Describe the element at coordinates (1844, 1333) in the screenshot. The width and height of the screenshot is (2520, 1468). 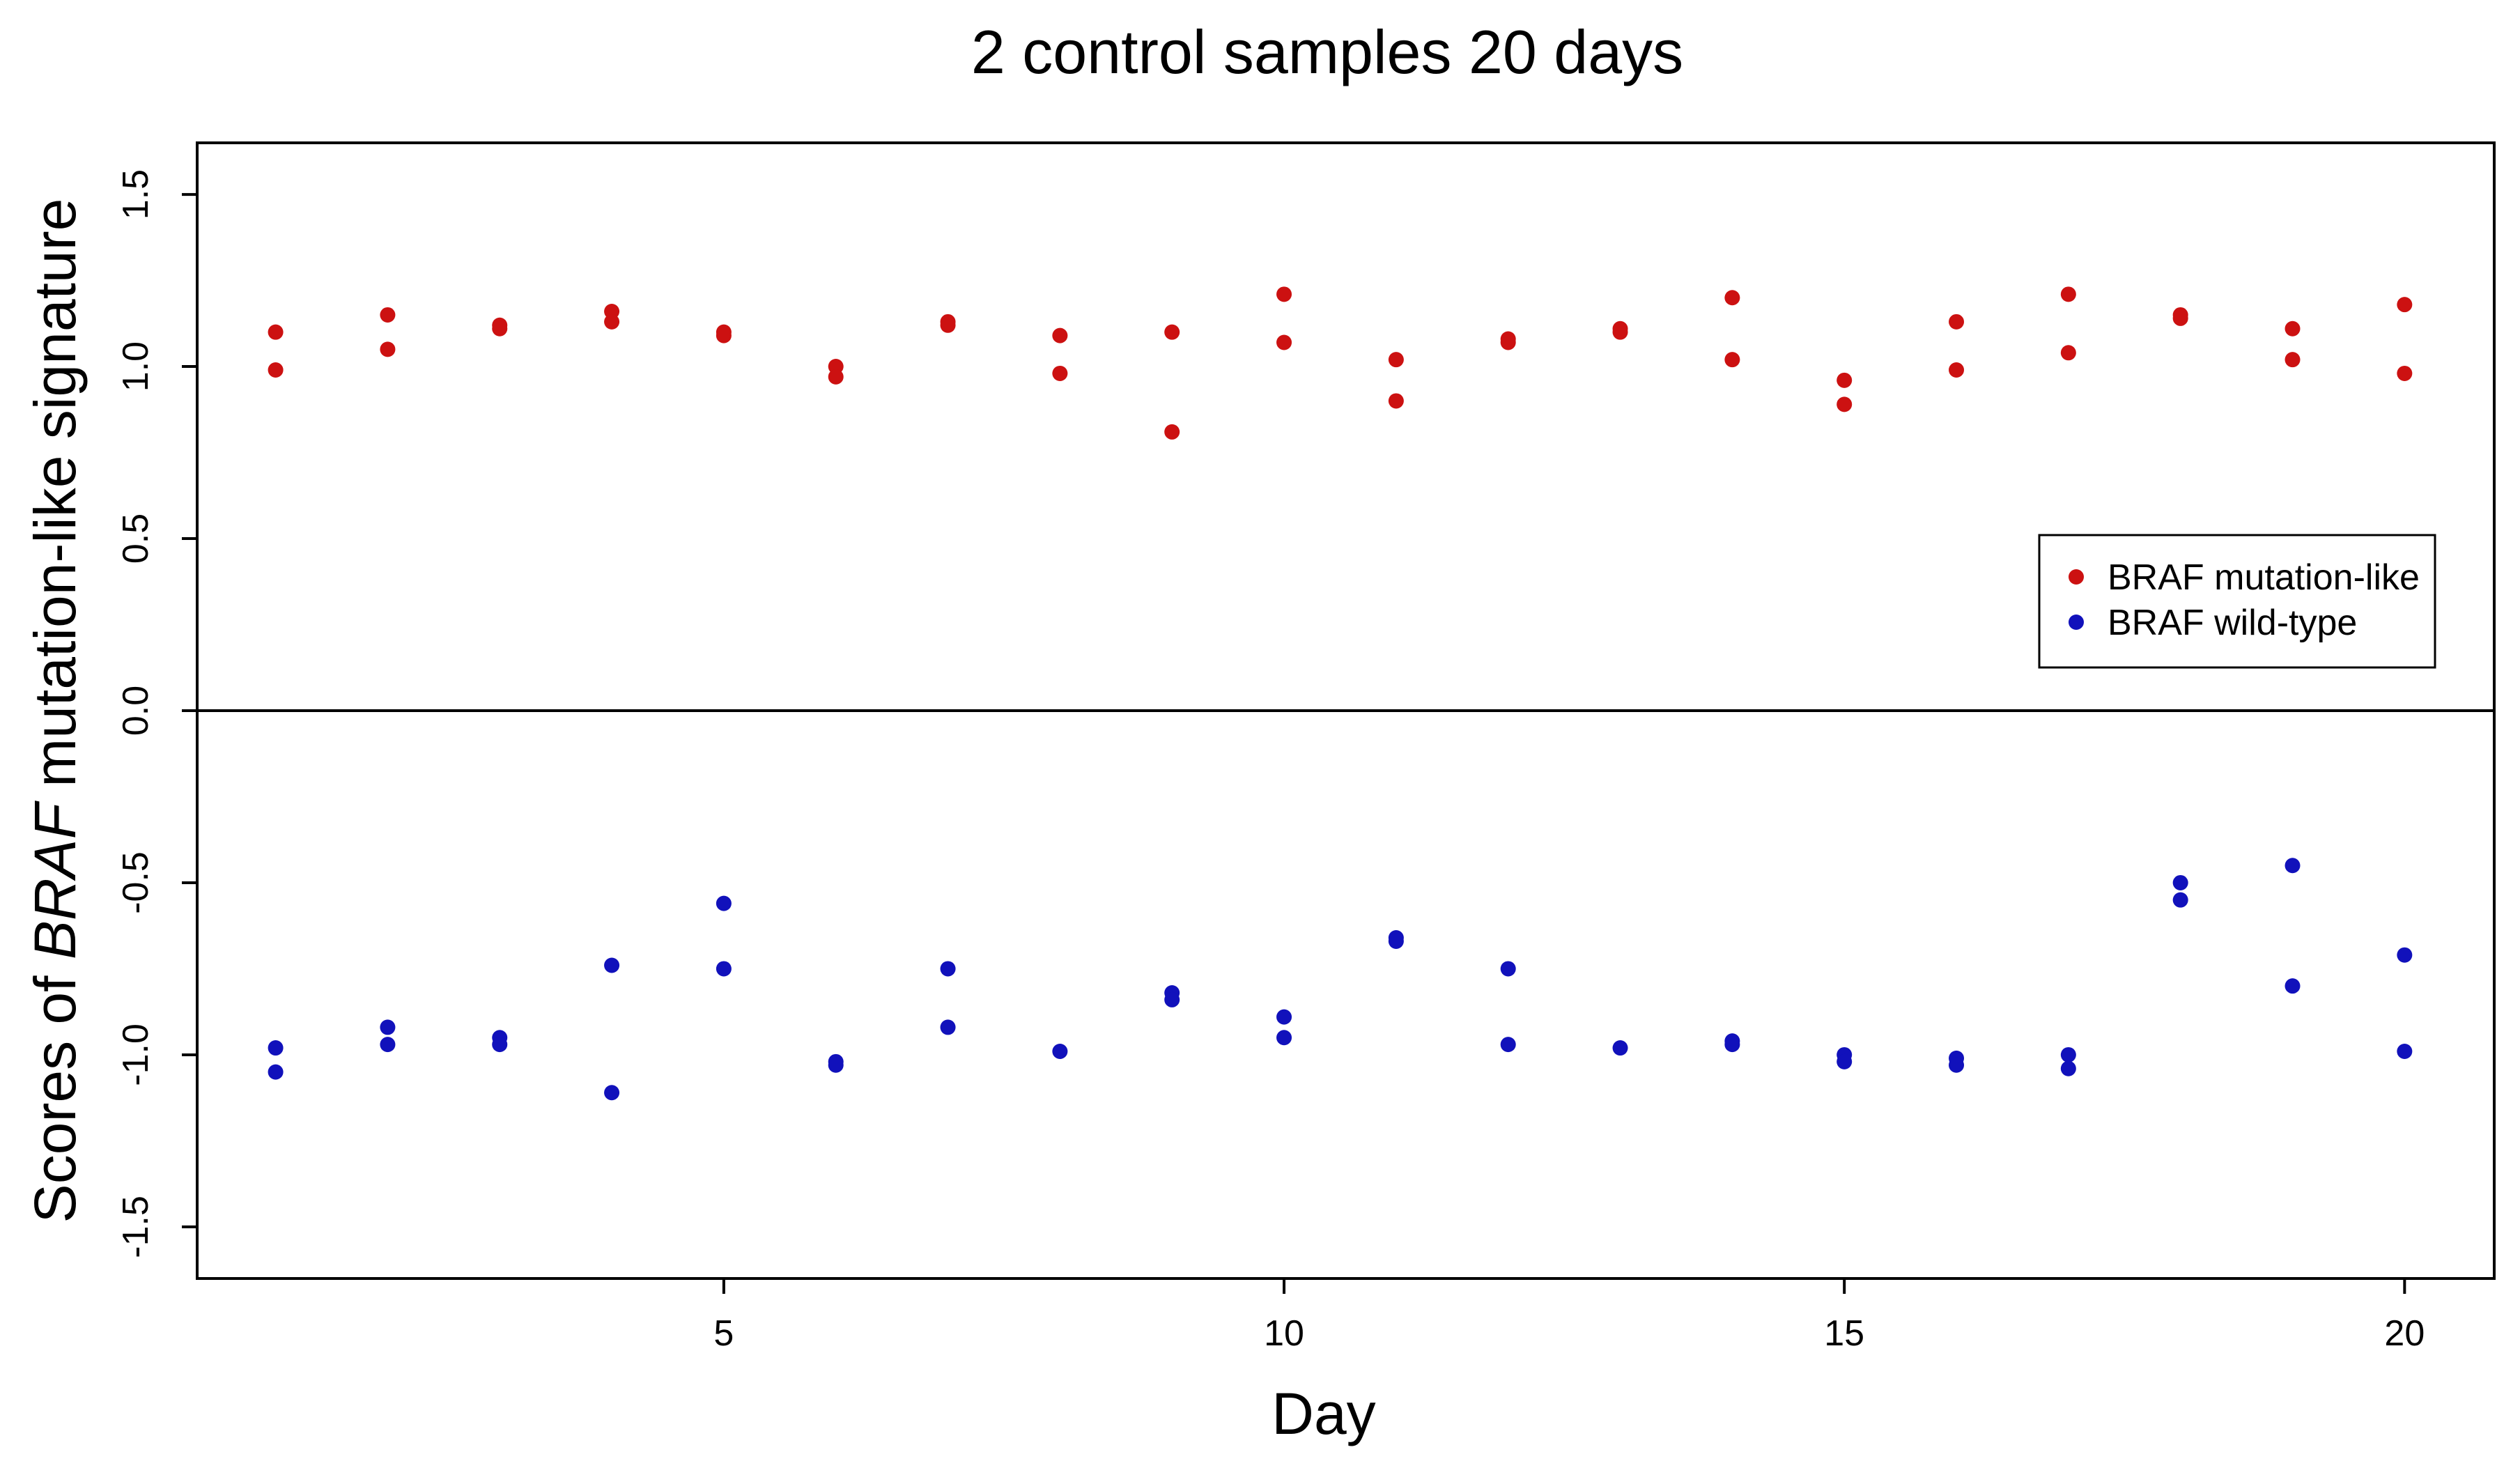
I see `x-tick-label: 15` at that location.